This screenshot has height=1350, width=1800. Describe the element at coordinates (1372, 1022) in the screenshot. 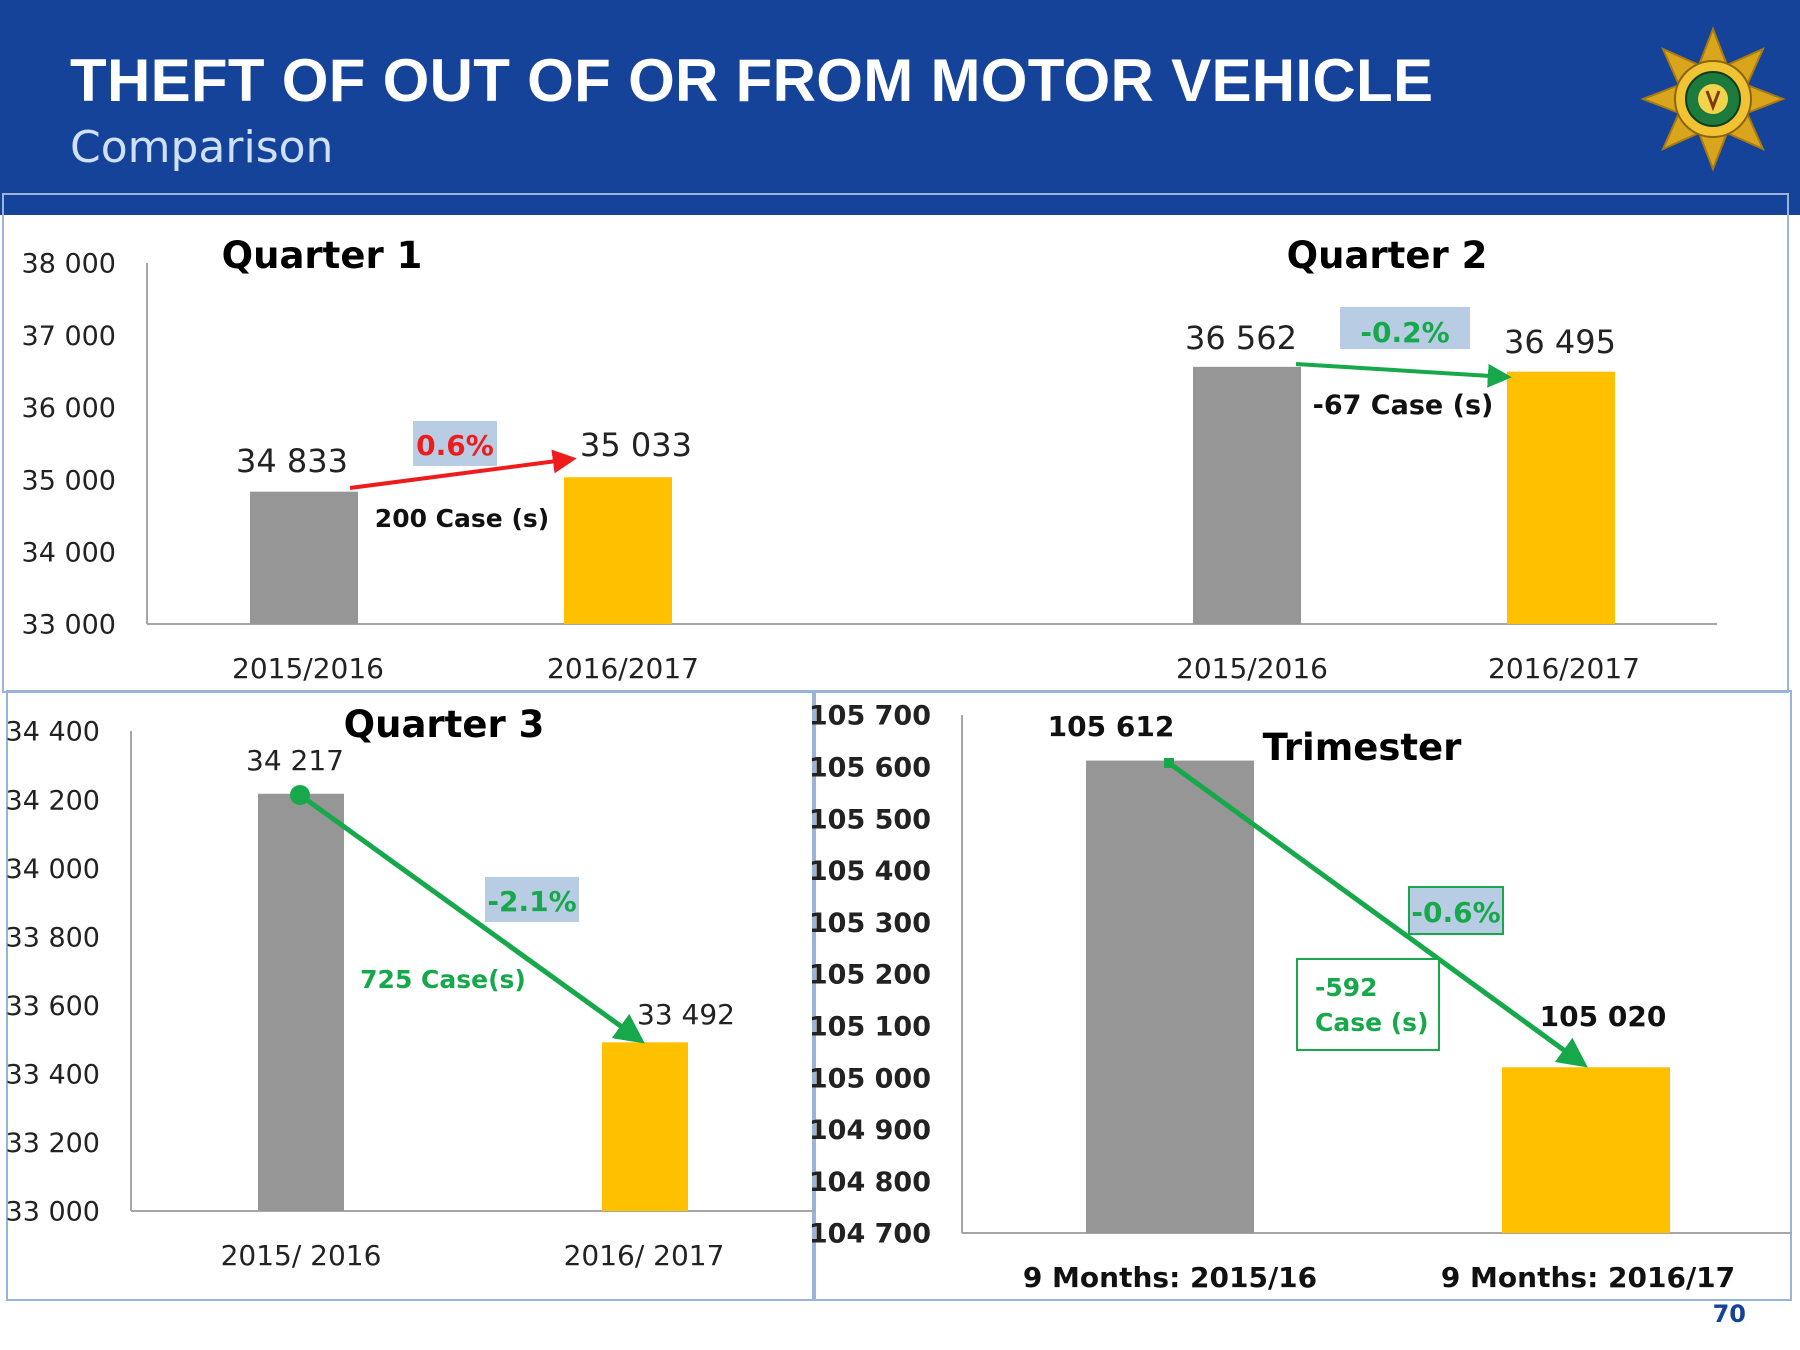

I see `trimester-change-cases-line2: Case (s)` at that location.